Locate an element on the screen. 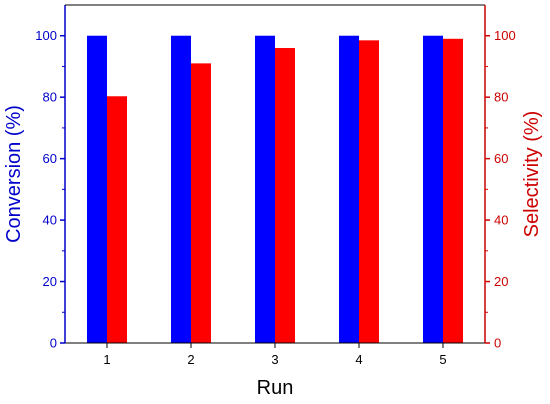  x-axis-title: Run is located at coordinates (275, 388).